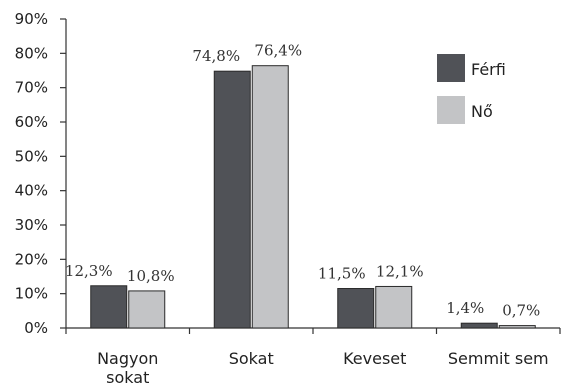 The width and height of the screenshot is (566, 391). I want to click on y-tick-label: 90%, so click(31, 19).